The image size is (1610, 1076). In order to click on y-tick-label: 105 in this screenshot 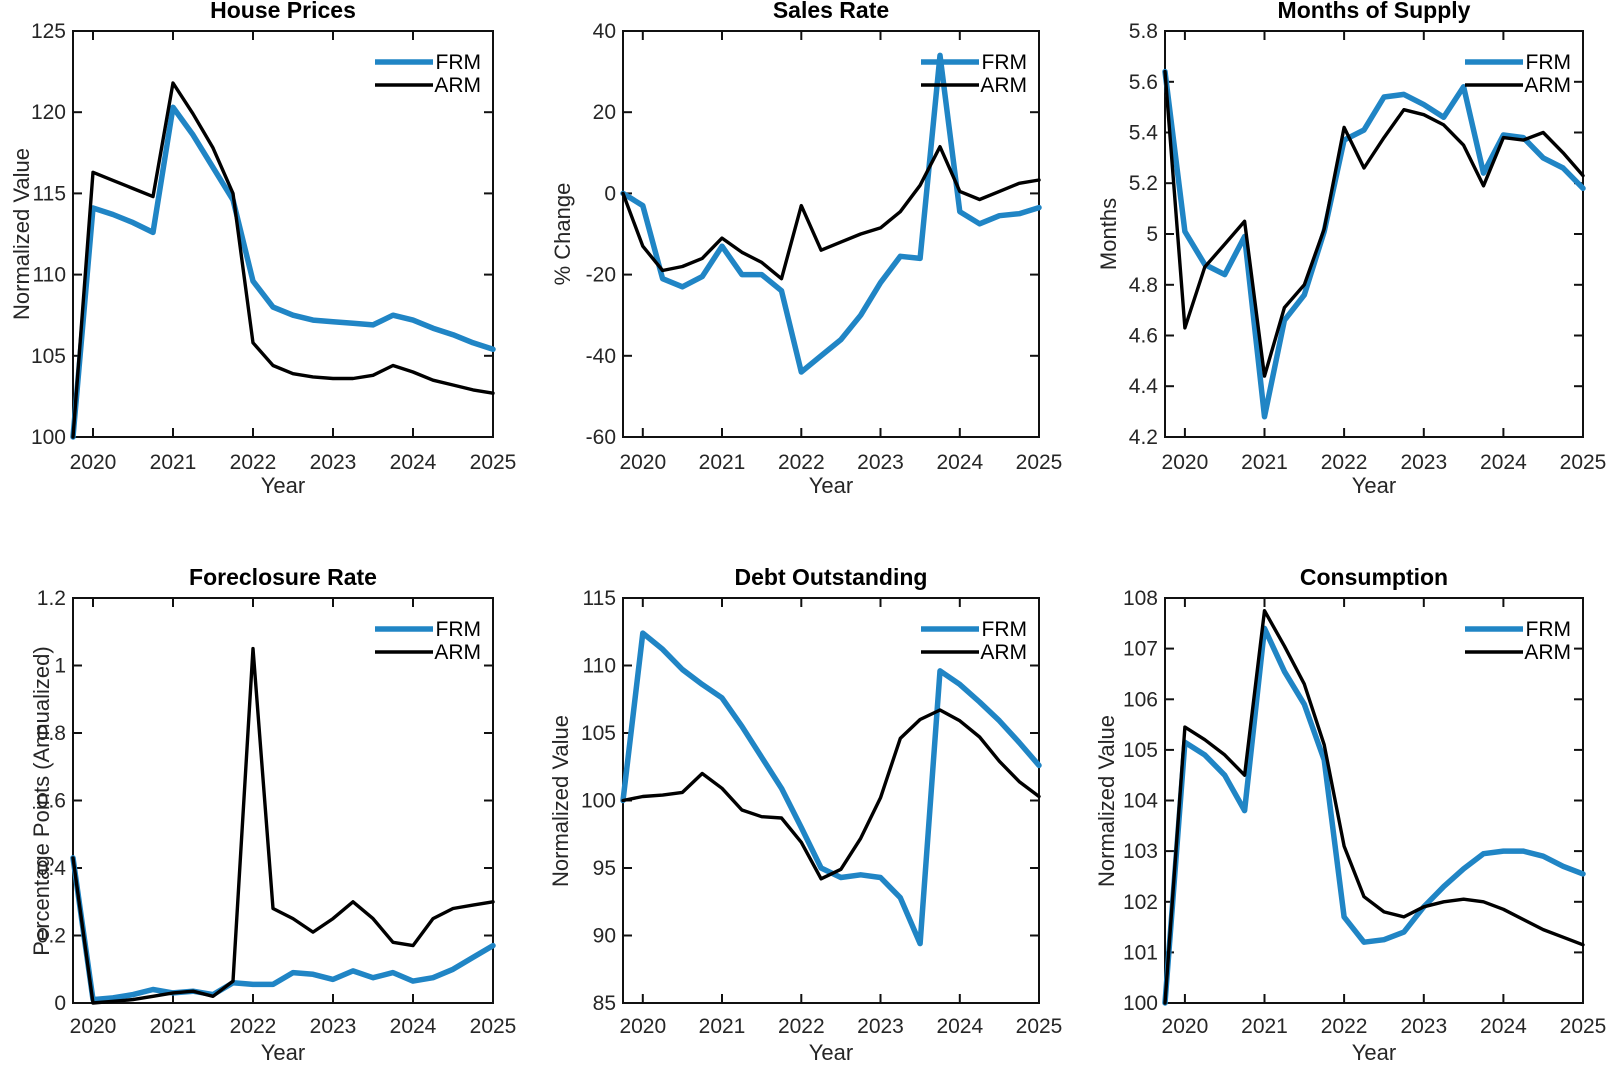, I will do `click(598, 733)`.